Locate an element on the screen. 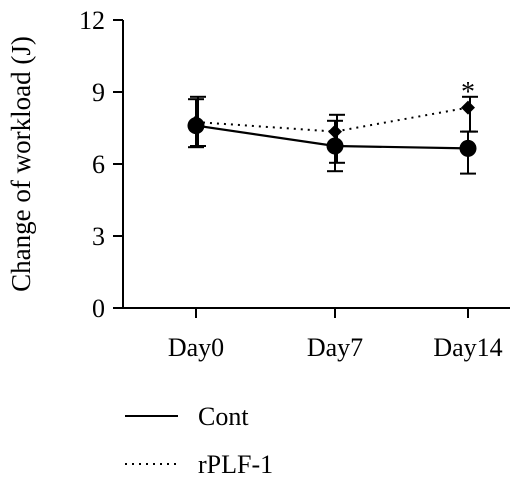 The image size is (528, 482). series-layer is located at coordinates (332, 135).